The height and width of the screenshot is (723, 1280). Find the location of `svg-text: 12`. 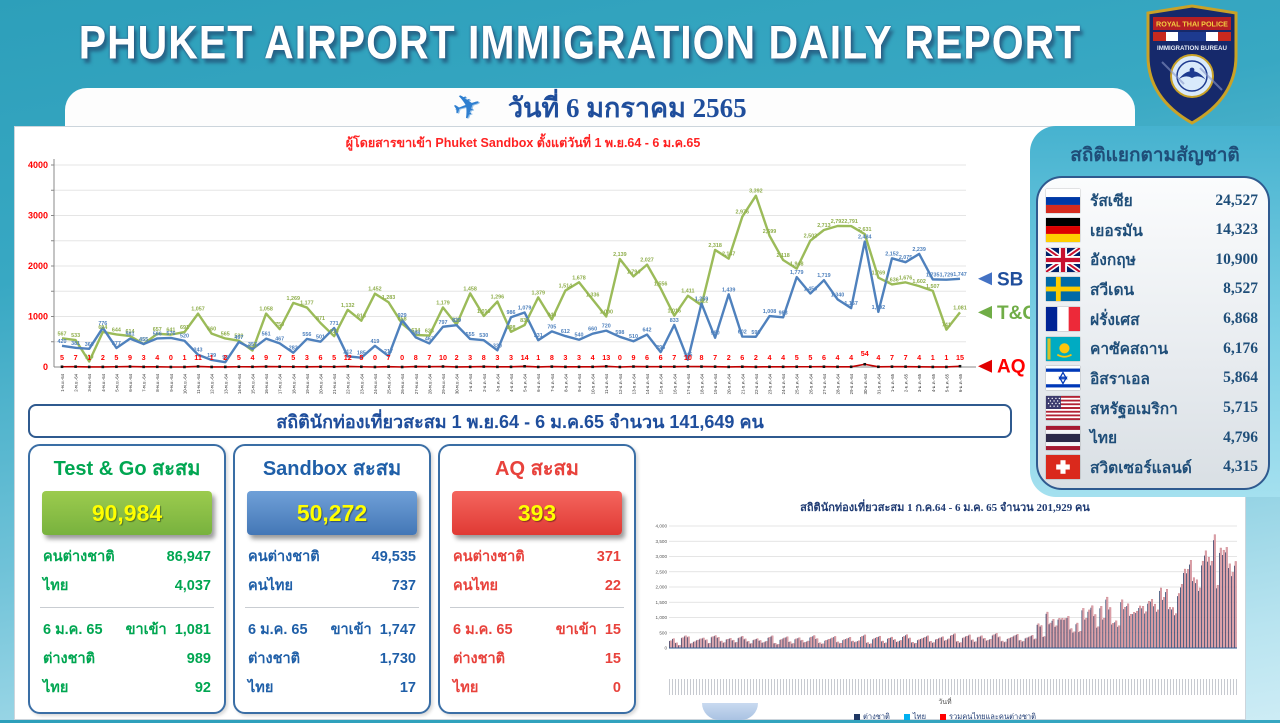

svg-text: 12 is located at coordinates (348, 357).